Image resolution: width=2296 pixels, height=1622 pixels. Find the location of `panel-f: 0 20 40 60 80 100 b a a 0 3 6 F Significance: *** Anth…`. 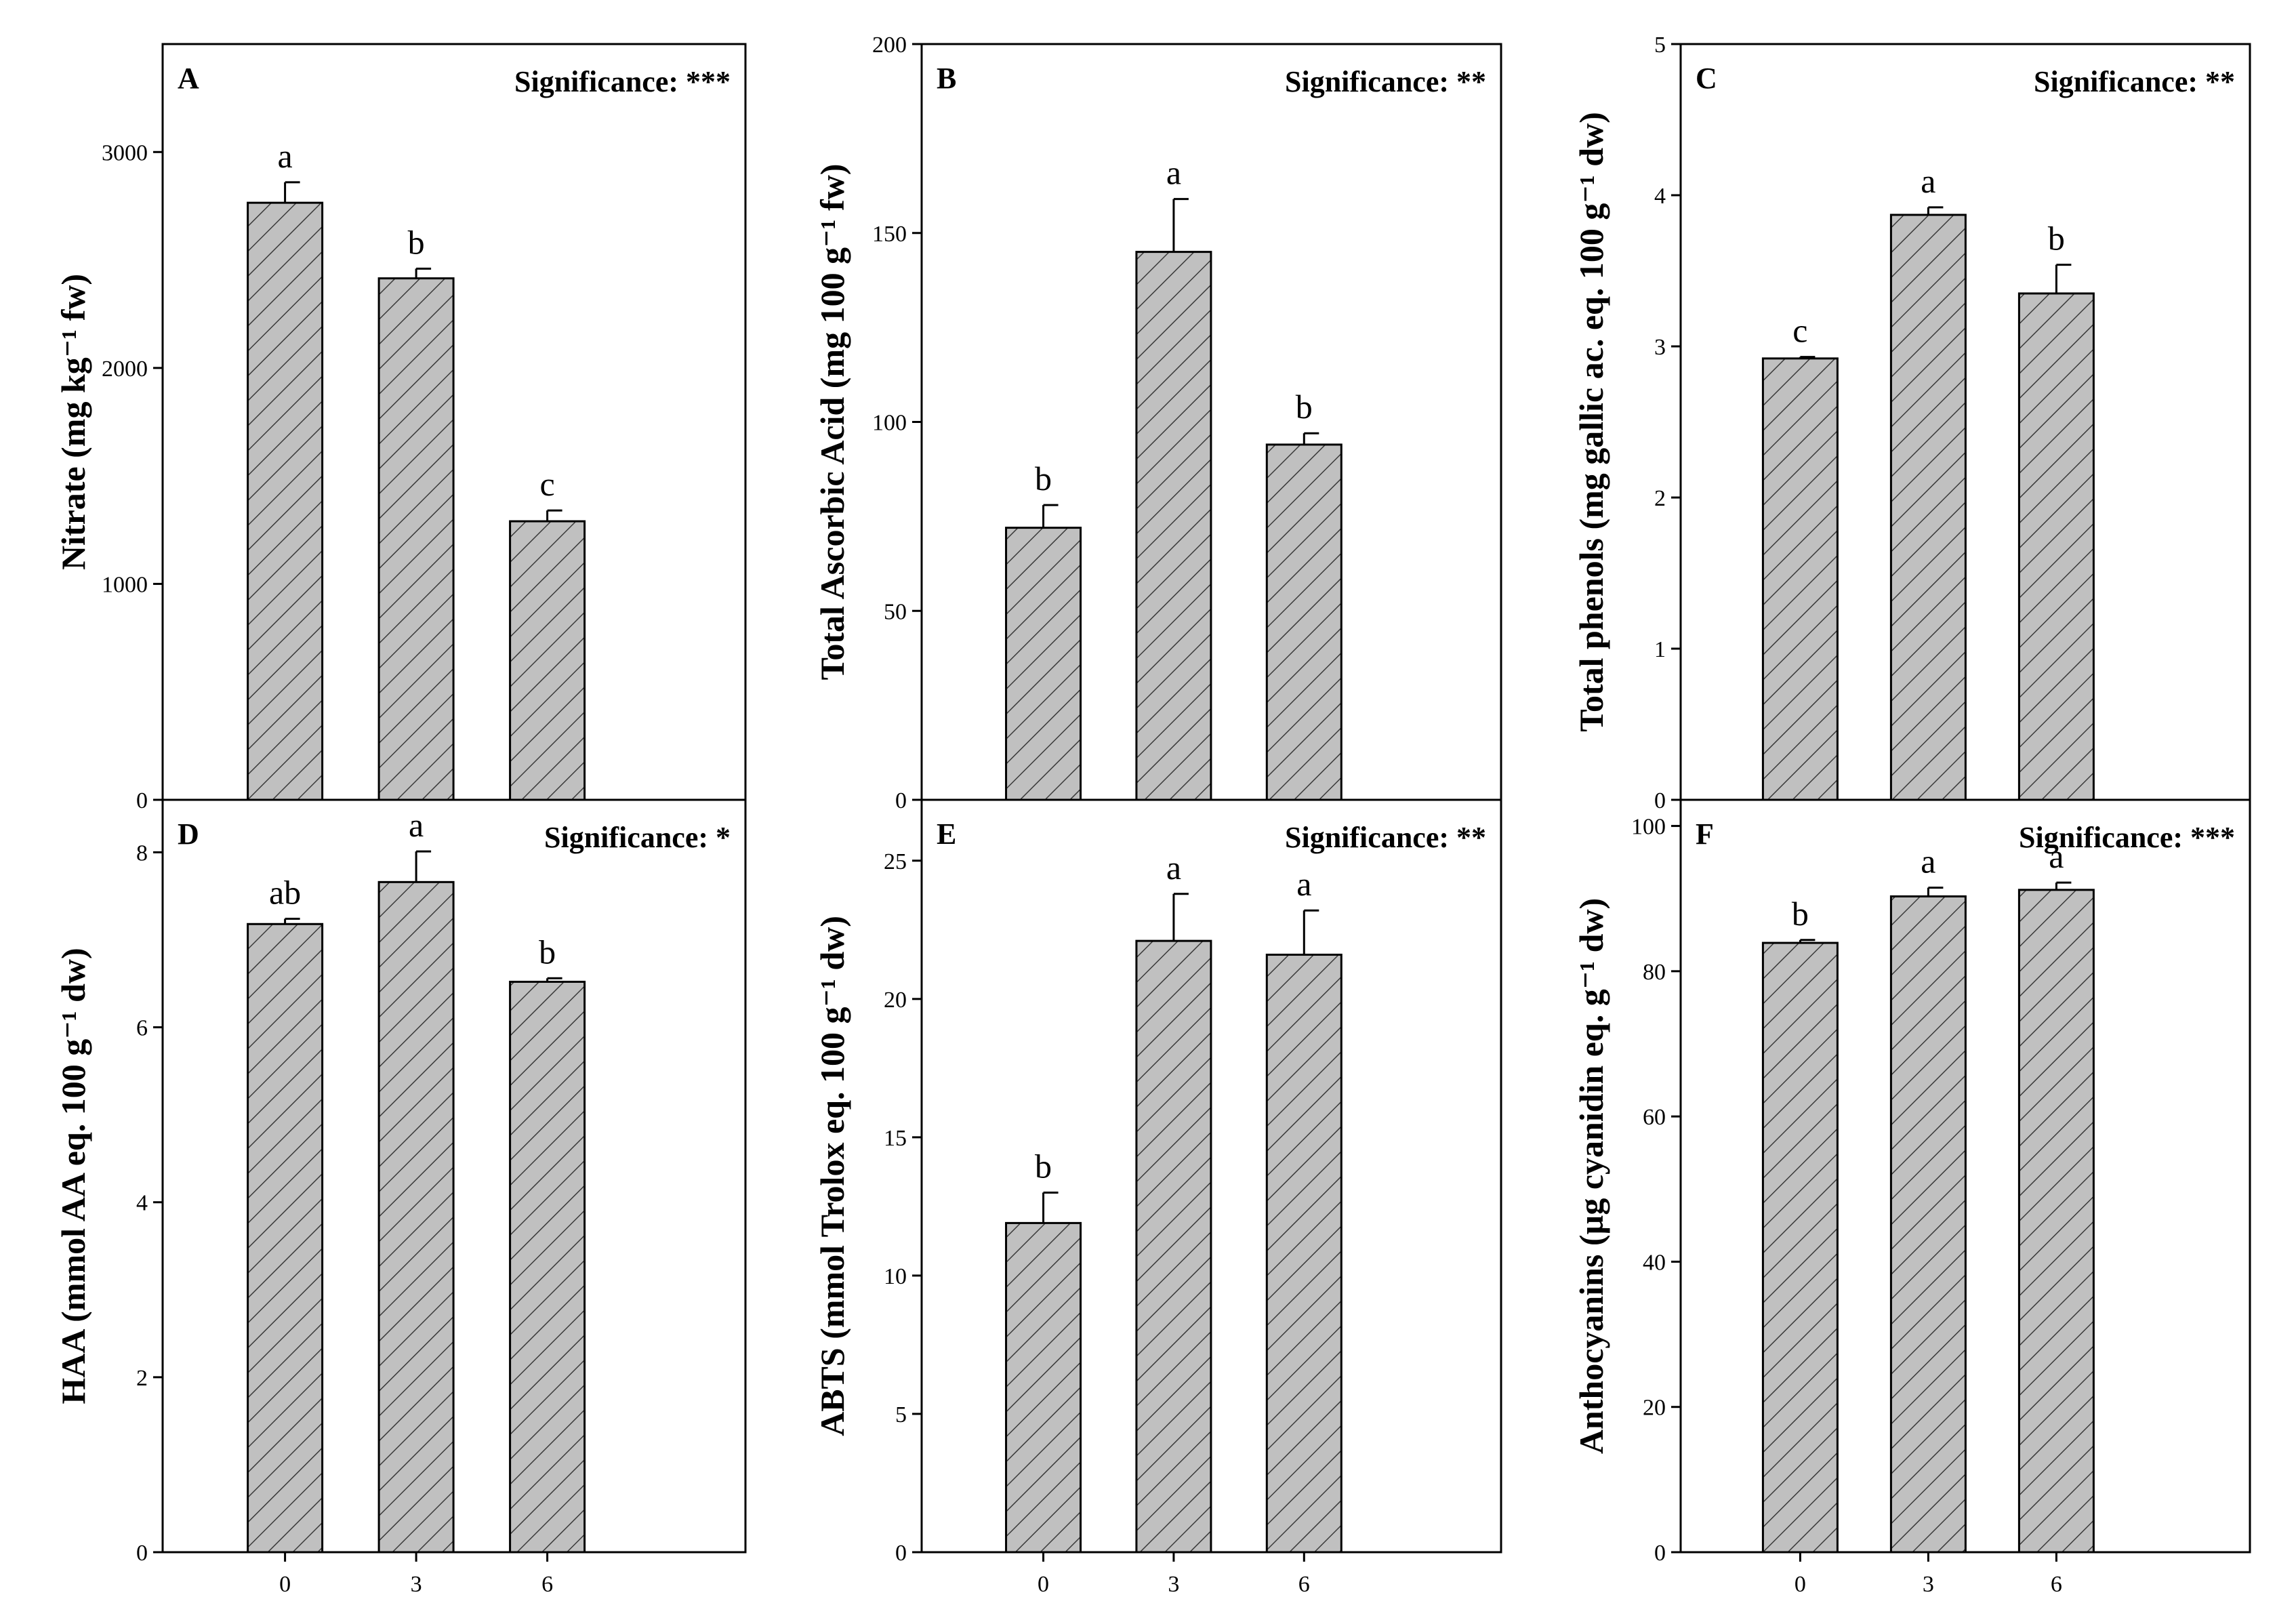

panel-f: 0 20 40 60 80 100 b a a 0 3 6 F Significance: *** Anth… is located at coordinates (1911, 1197).